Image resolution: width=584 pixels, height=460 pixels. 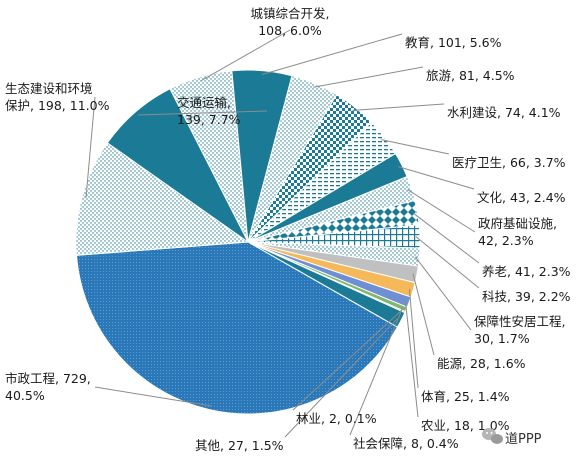 I want to click on slice-5-leader, so click(x=415, y=147).